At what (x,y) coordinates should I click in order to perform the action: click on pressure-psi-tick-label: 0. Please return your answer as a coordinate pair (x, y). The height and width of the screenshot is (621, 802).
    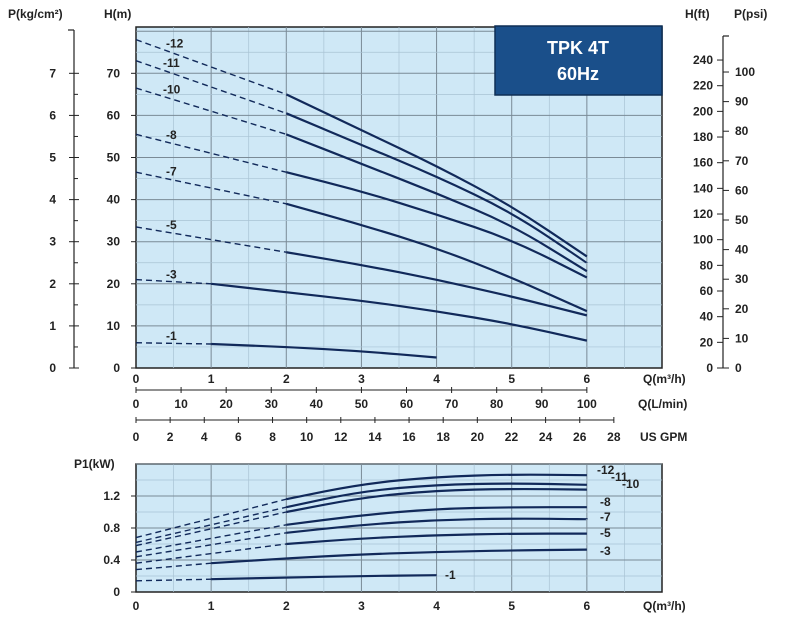
    Looking at the image, I should click on (738, 368).